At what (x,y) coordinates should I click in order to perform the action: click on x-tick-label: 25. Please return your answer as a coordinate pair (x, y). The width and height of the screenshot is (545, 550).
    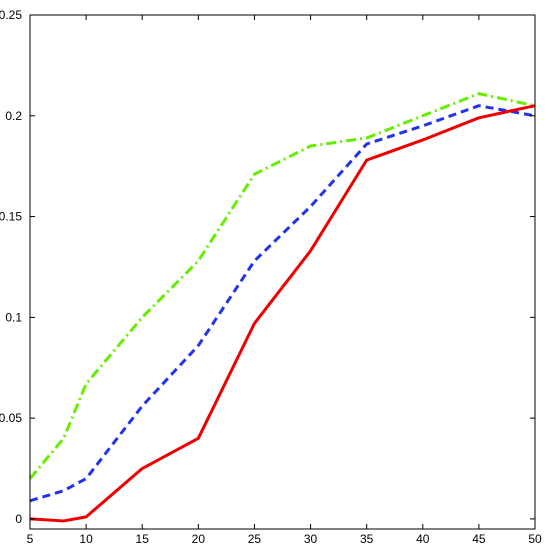
    Looking at the image, I should click on (255, 538).